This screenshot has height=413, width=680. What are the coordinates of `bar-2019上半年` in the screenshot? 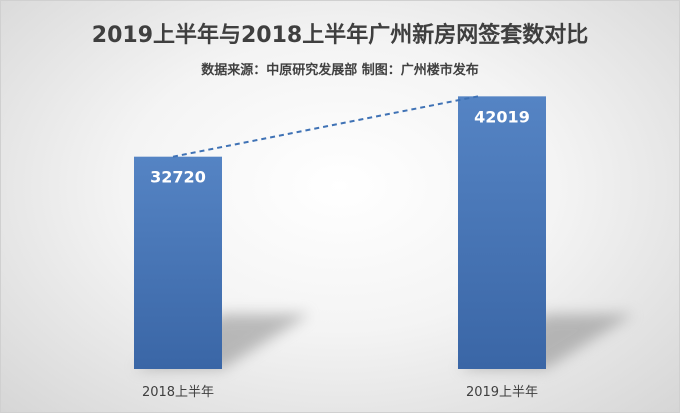 It's located at (502, 232).